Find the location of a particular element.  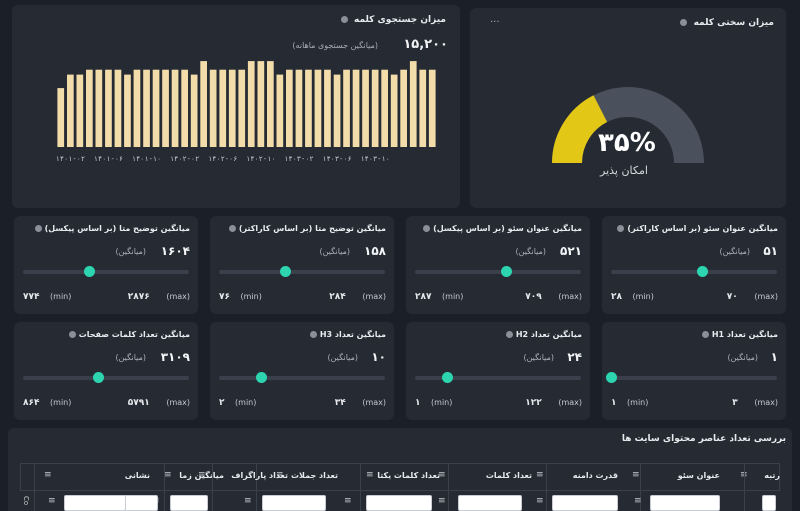

column-header: تعداد کلمات یکتا is located at coordinates (408, 475).